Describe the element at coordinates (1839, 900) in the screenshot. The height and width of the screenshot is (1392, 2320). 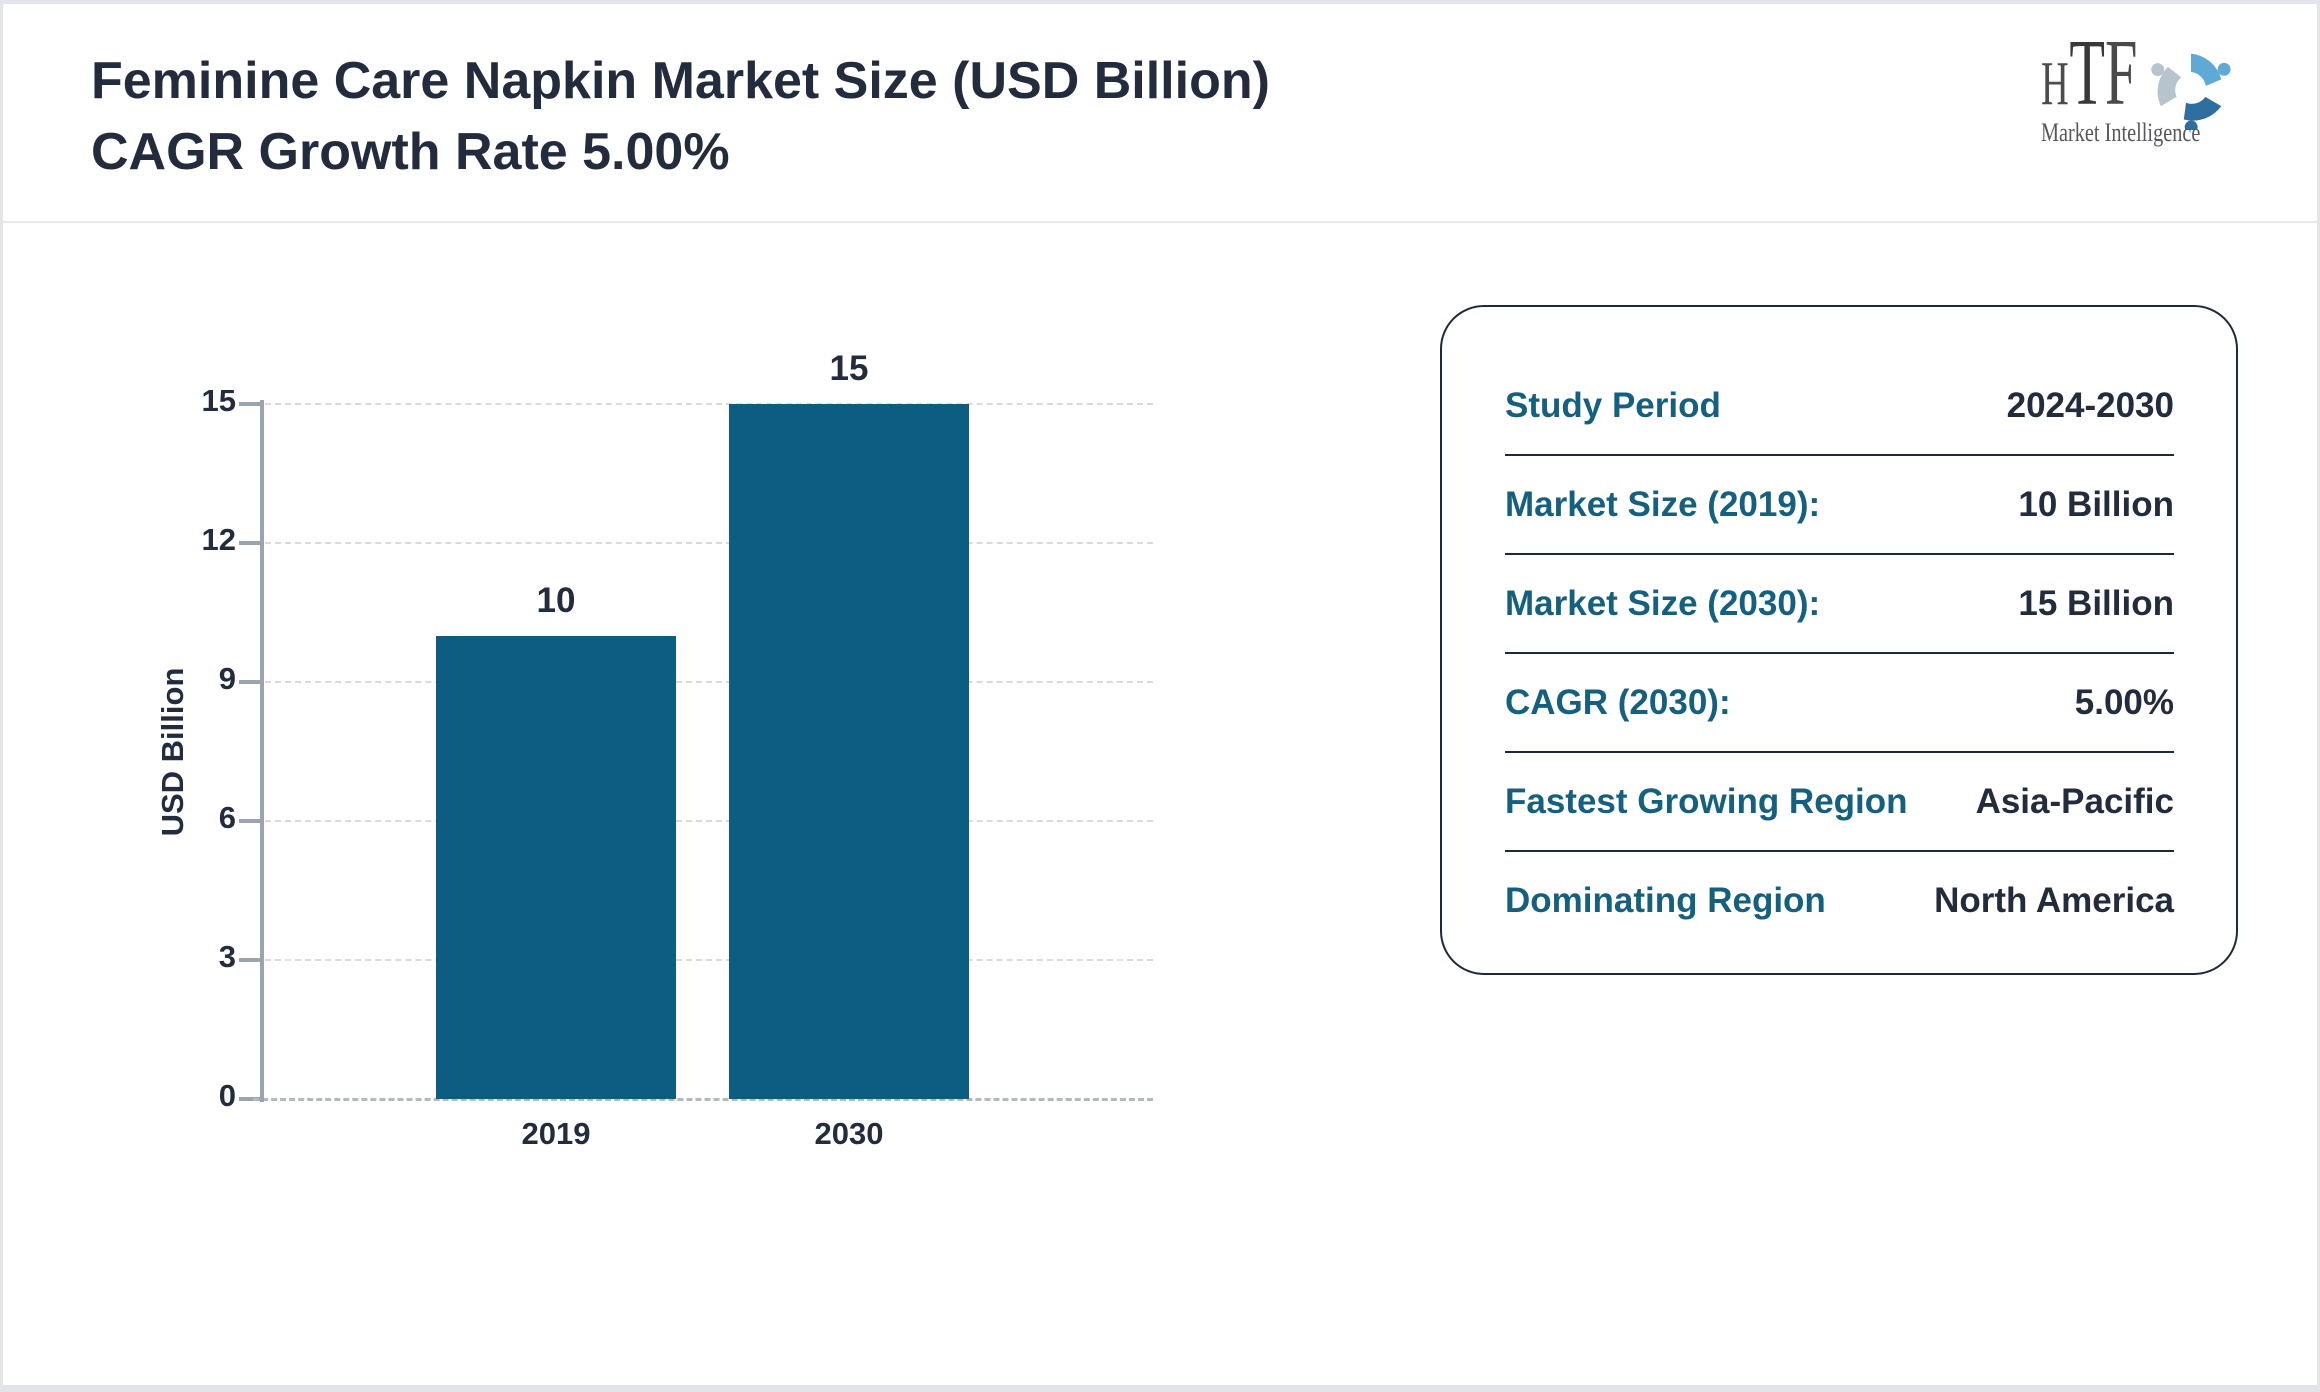
I see `info-row: Dominating Region North America` at that location.